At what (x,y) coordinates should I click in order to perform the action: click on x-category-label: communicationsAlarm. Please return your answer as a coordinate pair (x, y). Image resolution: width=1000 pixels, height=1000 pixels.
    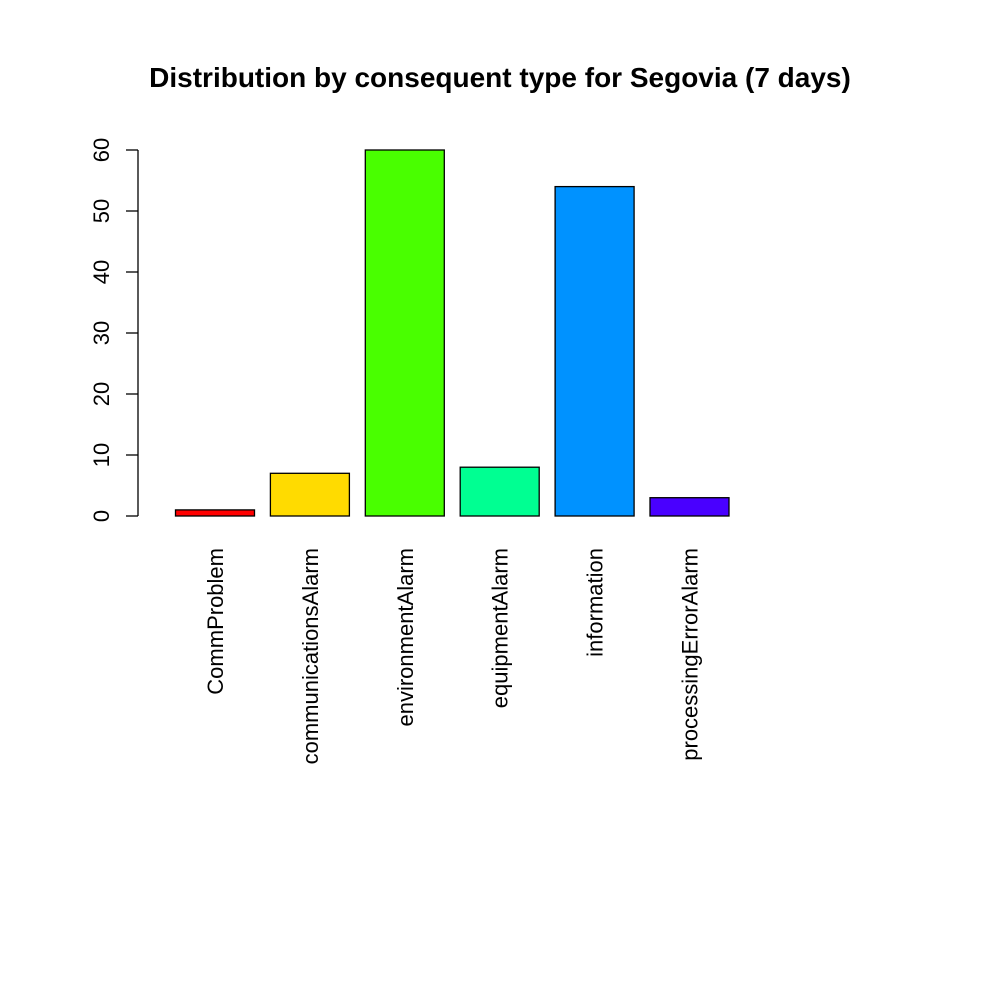
    Looking at the image, I should click on (310, 656).